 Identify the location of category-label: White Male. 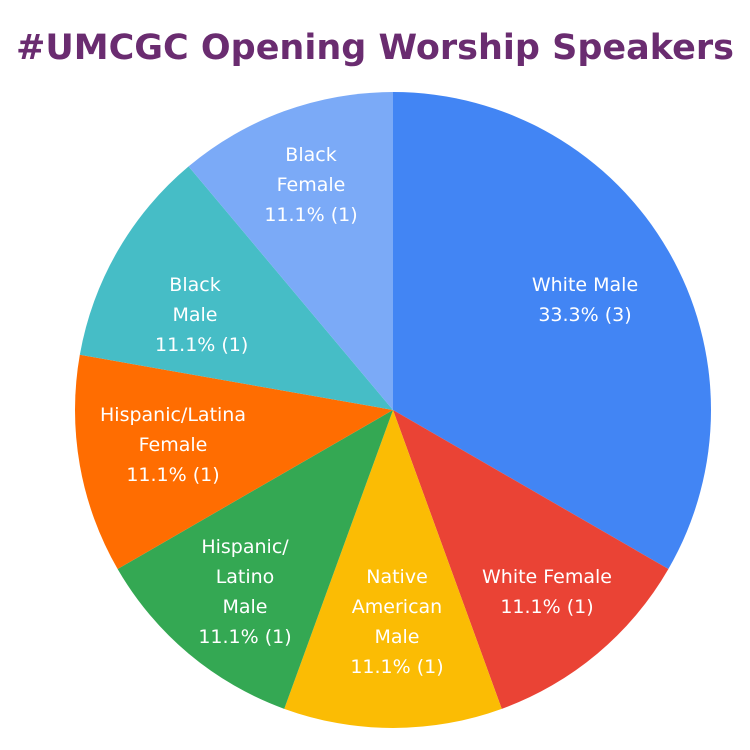
(585, 285).